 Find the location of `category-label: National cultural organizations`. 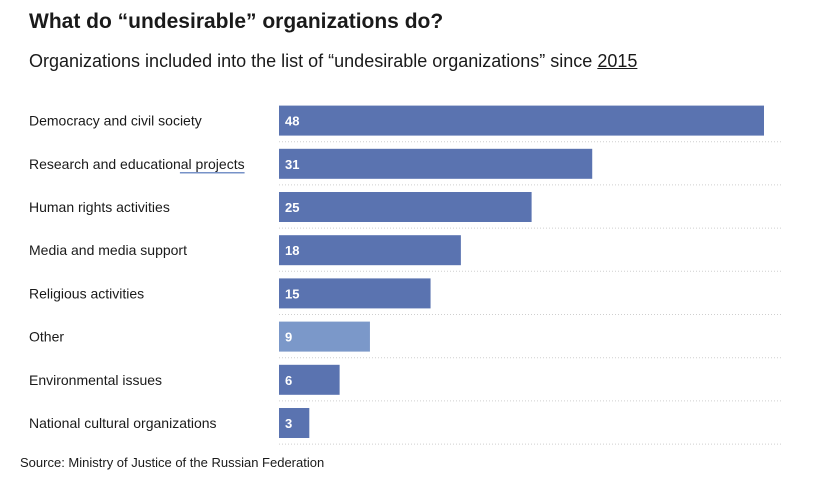

category-label: National cultural organizations is located at coordinates (123, 423).